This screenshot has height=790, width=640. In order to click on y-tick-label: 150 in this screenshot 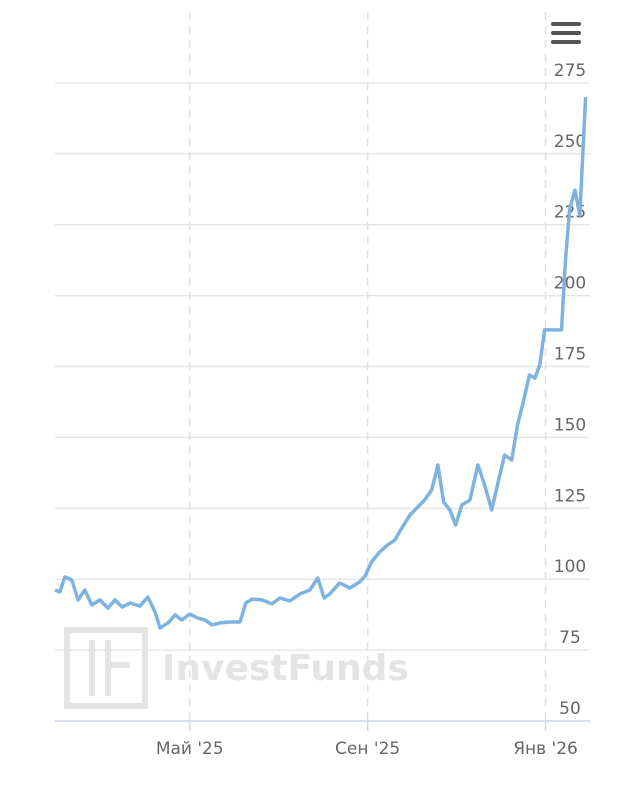, I will do `click(570, 425)`.